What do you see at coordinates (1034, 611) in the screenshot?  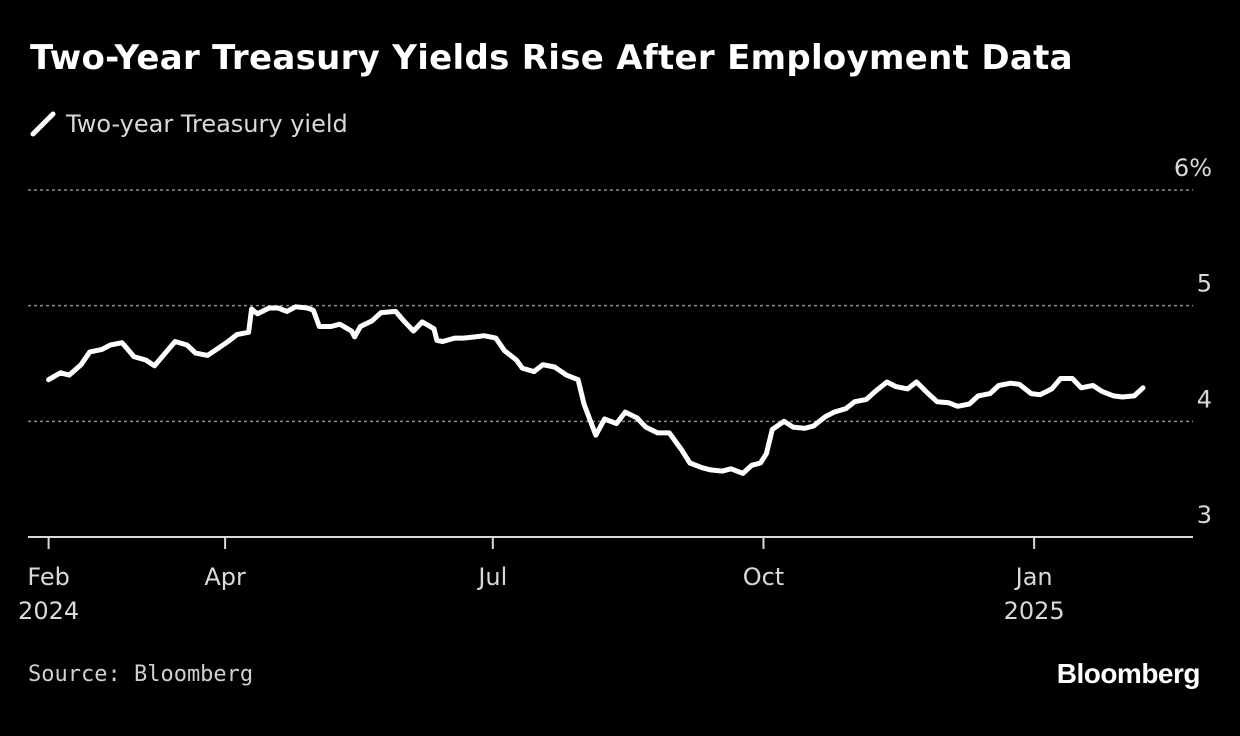 I see `x-tick-year-label: 2025` at bounding box center [1034, 611].